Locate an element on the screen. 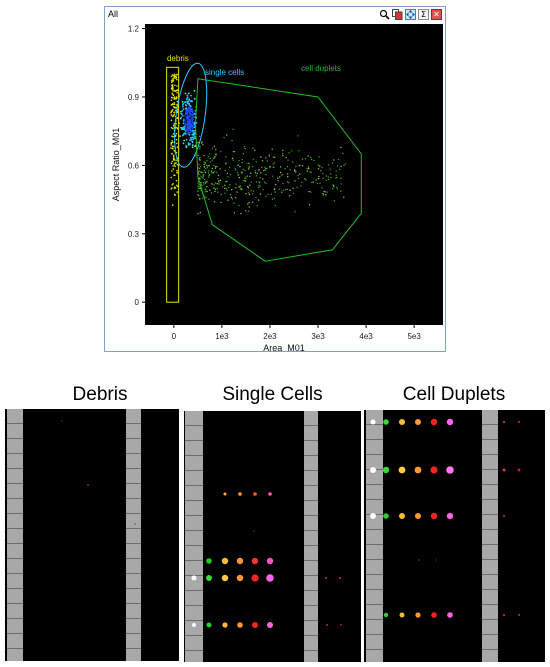 This screenshot has height=667, width=550. brightfield-strip is located at coordinates (15, 535).